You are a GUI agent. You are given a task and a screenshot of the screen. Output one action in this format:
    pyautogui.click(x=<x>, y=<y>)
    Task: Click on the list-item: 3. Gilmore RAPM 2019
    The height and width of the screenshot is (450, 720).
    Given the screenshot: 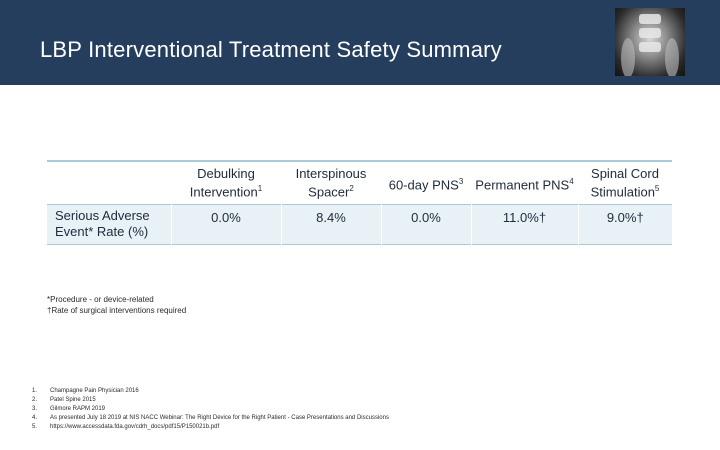 What is the action you would take?
    pyautogui.click(x=69, y=409)
    